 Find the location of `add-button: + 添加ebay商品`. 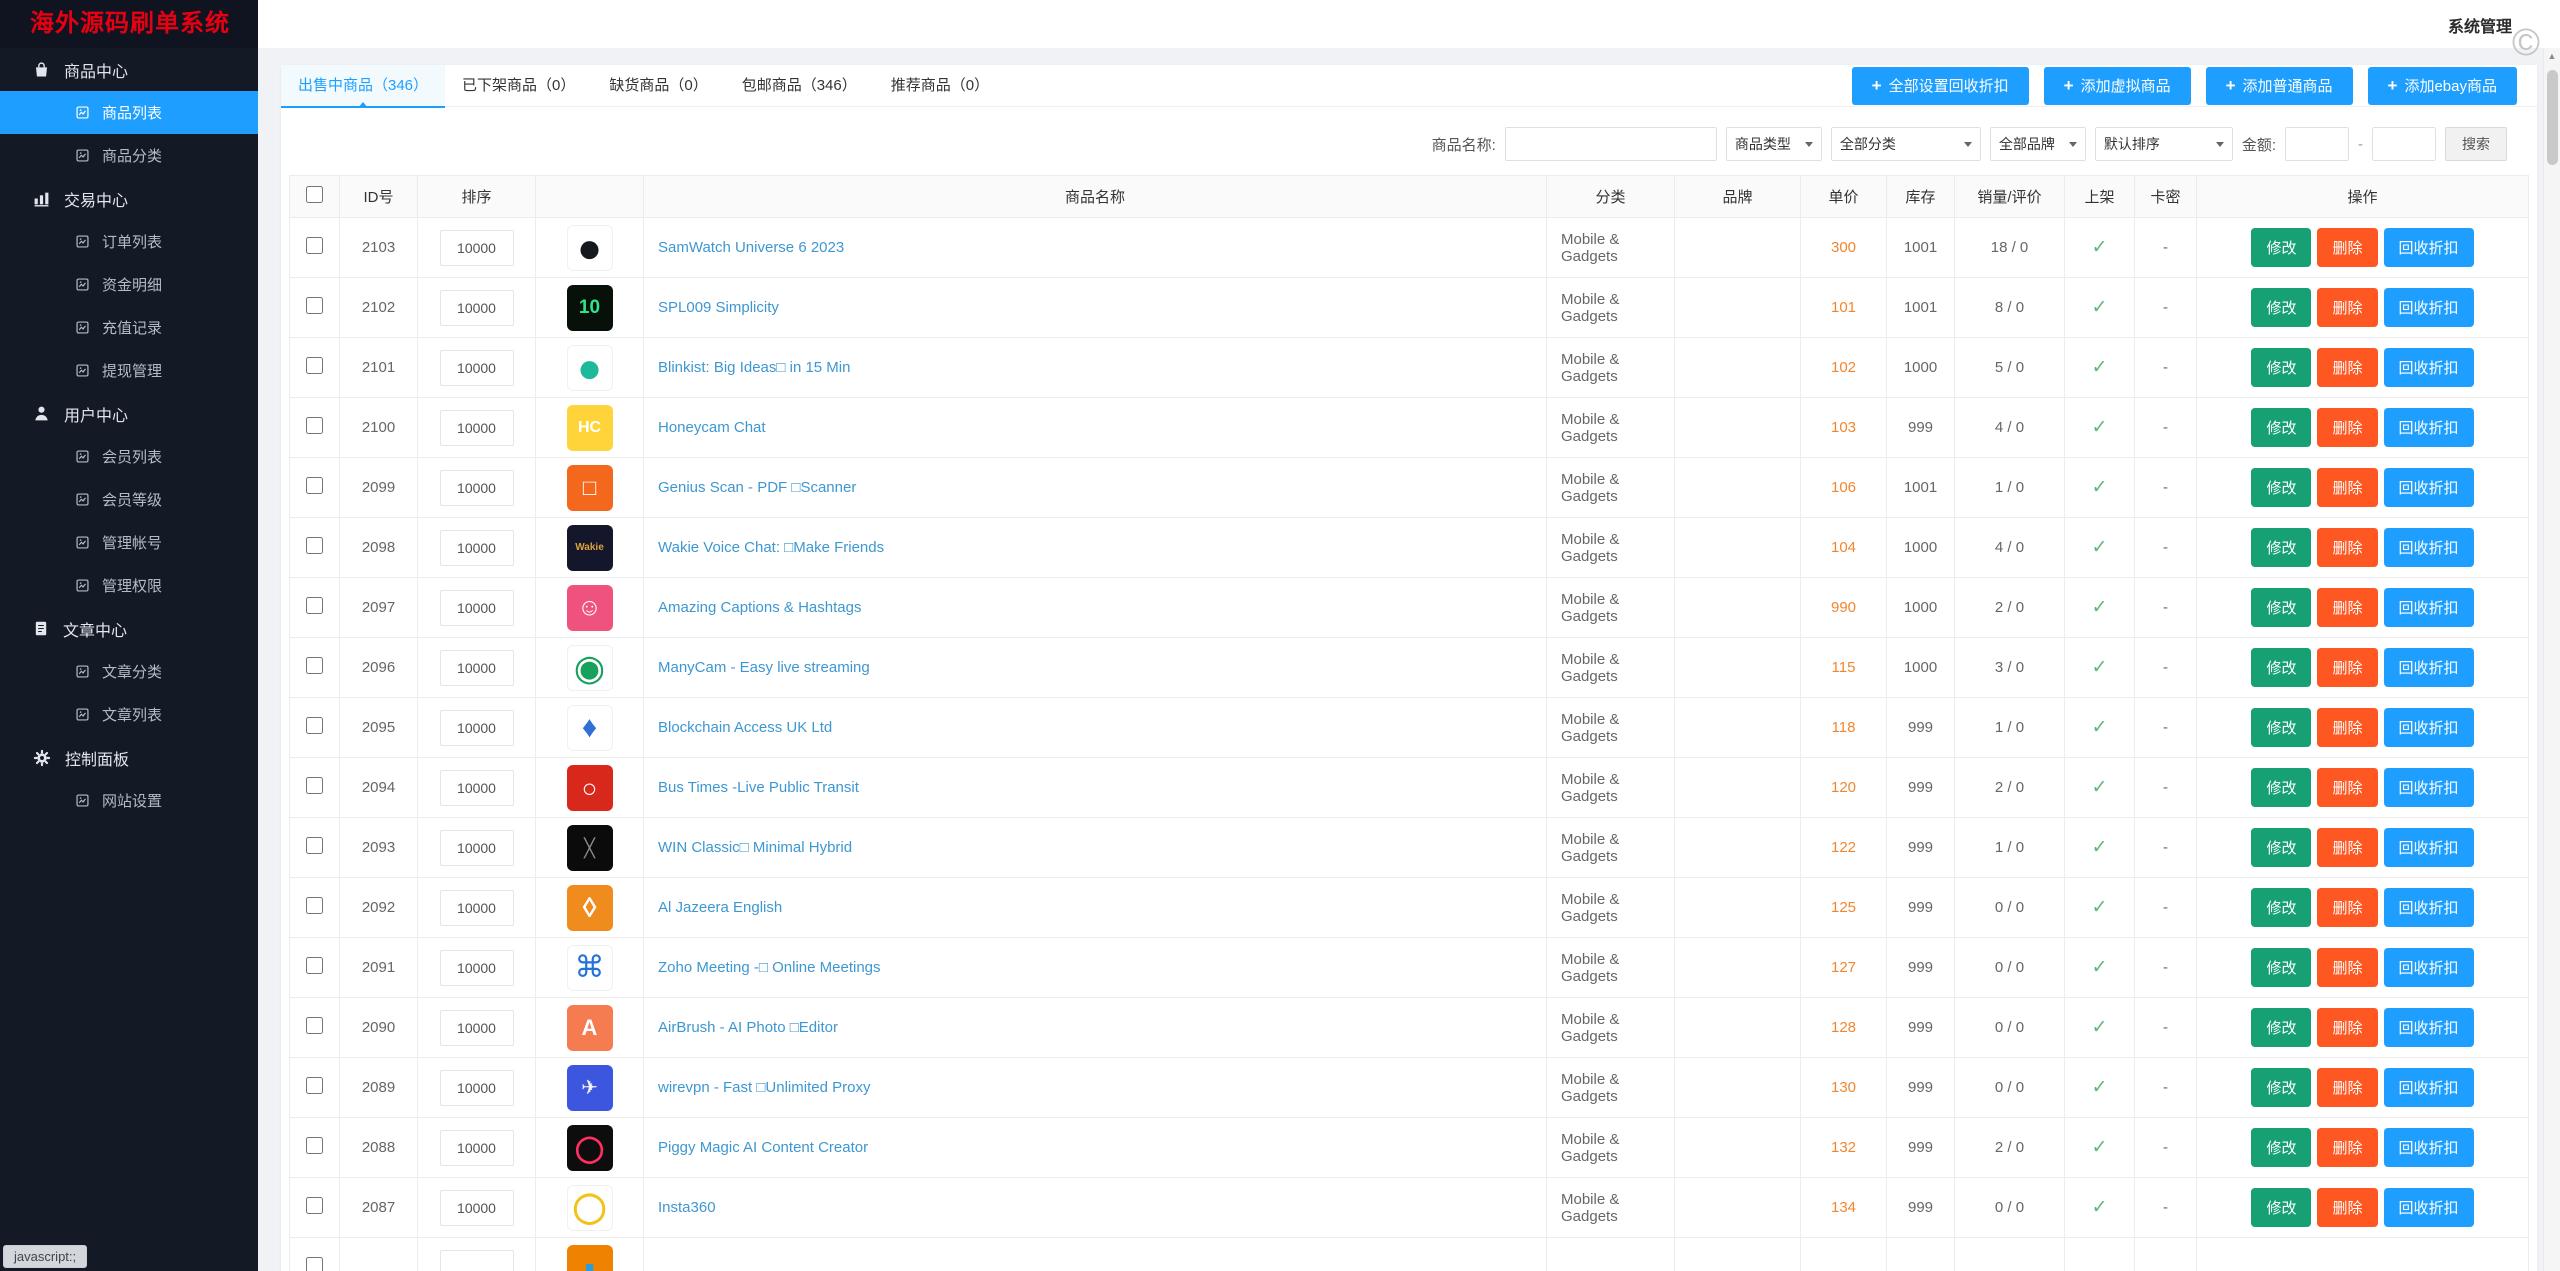

add-button: + 添加ebay商品 is located at coordinates (2442, 85).